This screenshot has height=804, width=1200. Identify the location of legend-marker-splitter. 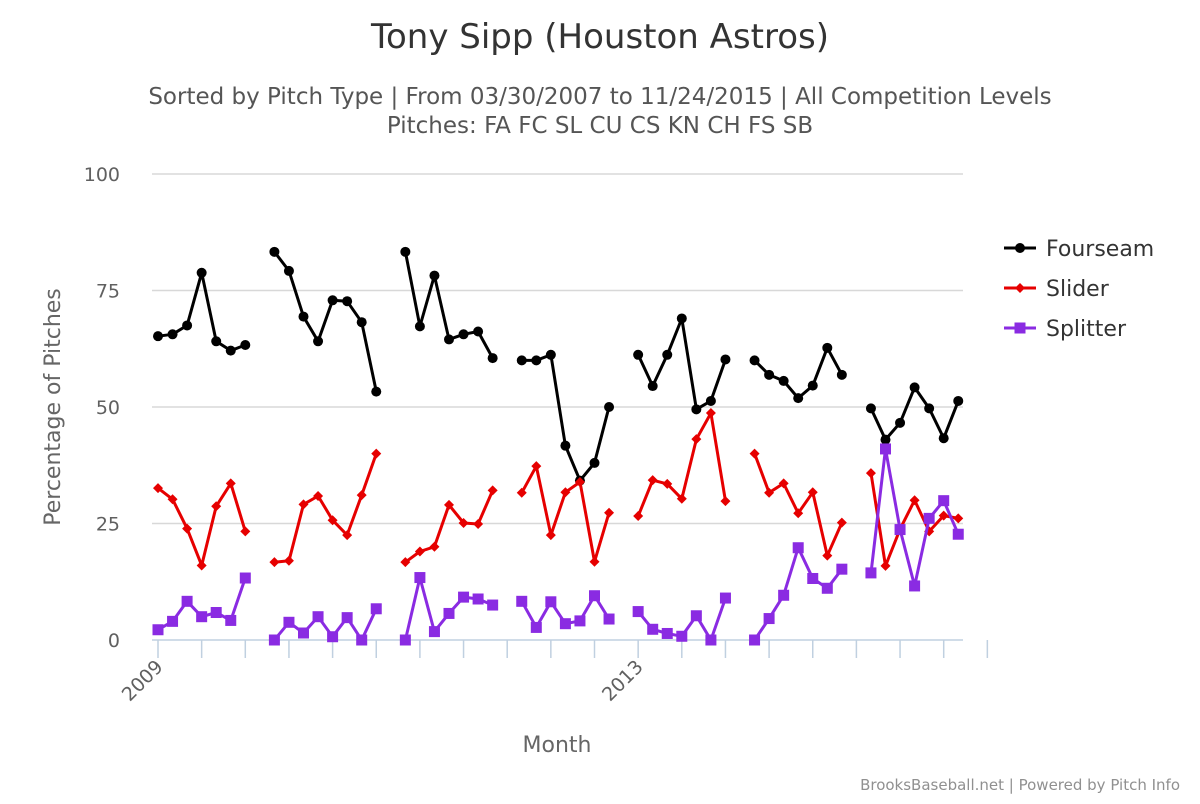
(1020, 328).